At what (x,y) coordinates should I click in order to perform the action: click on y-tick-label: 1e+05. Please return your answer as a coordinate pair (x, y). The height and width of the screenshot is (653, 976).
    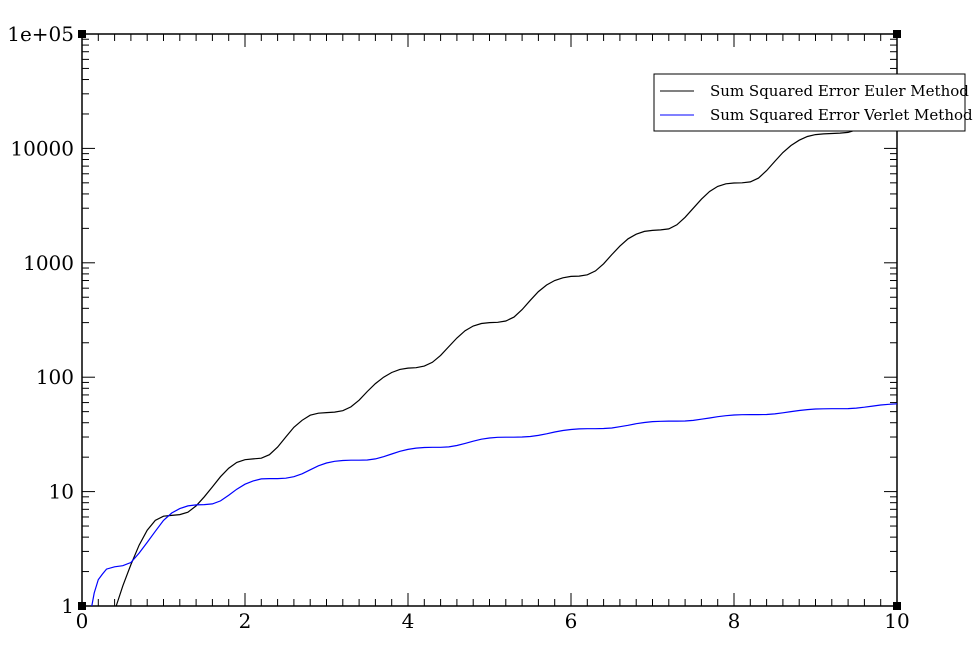
    Looking at the image, I should click on (40, 34).